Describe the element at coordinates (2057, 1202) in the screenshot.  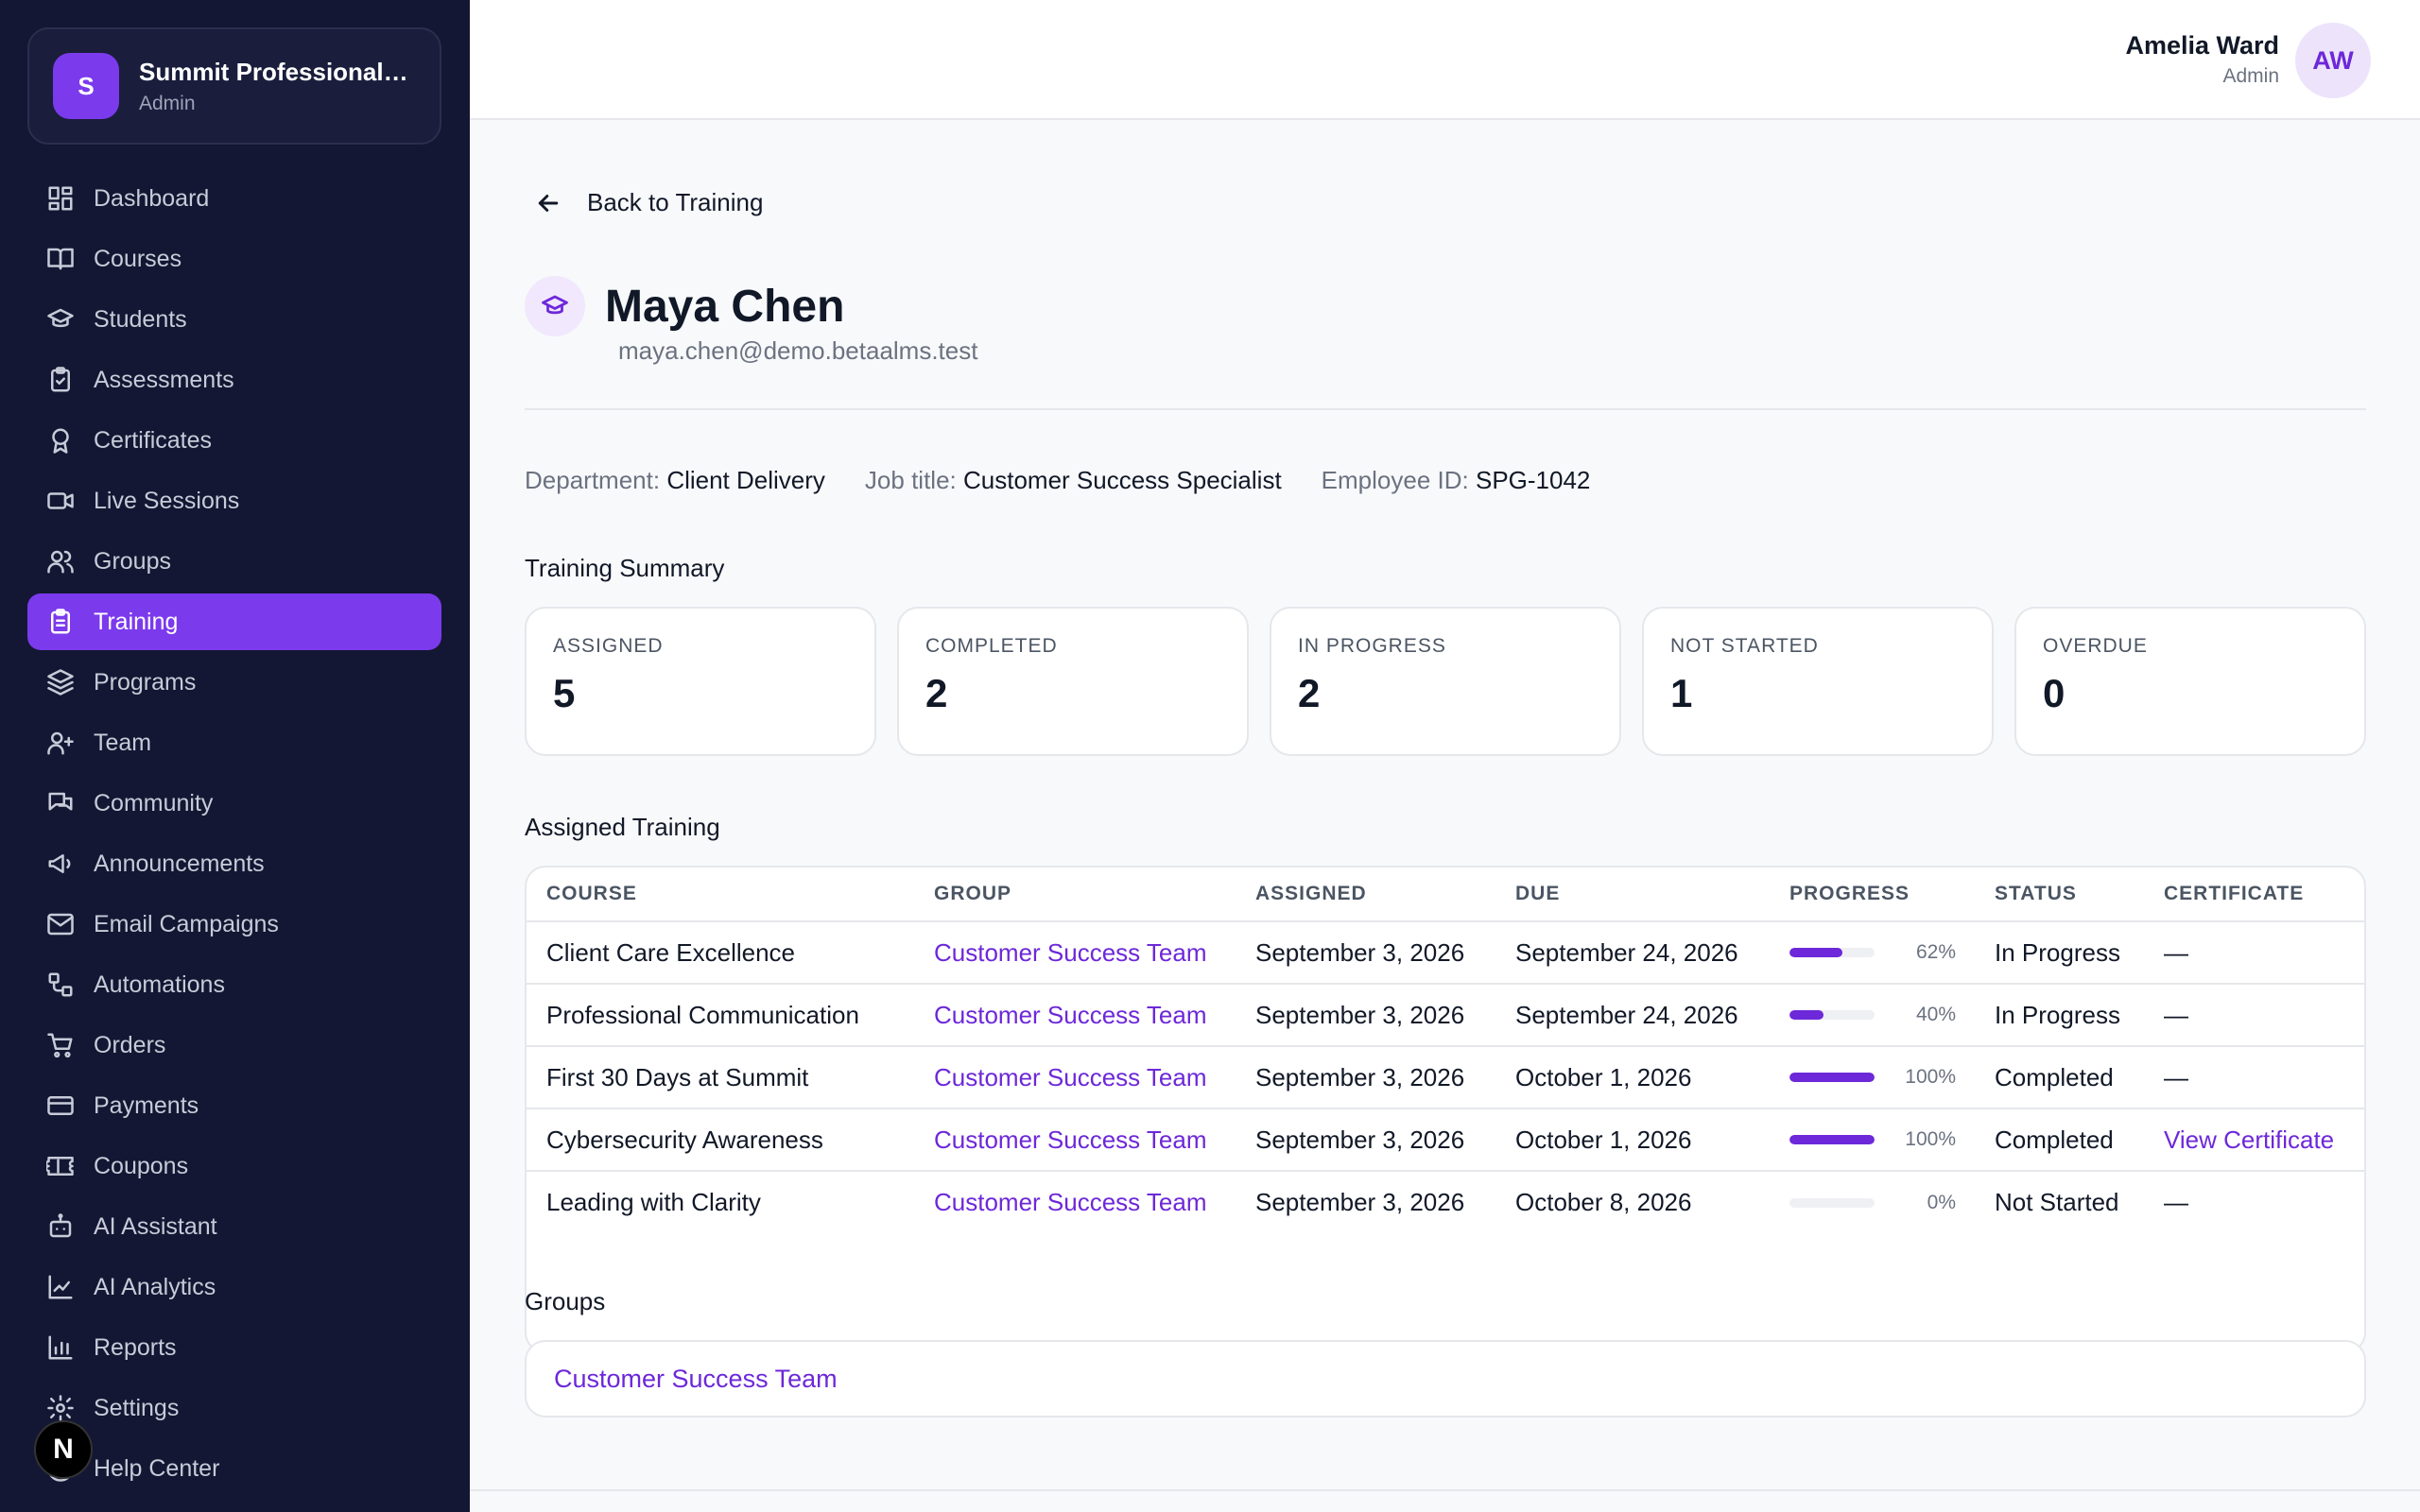
I see `status-cell: Not Started` at that location.